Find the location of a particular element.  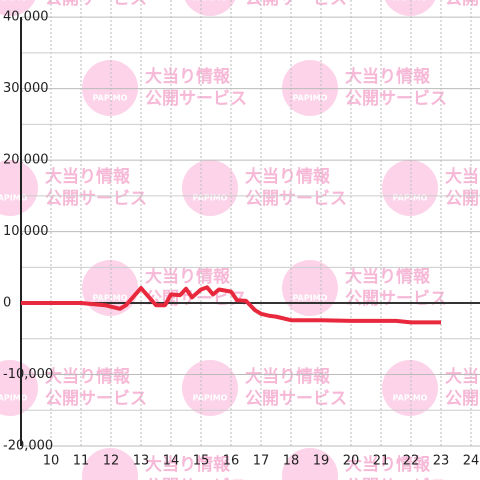

data-line is located at coordinates (231, 305).